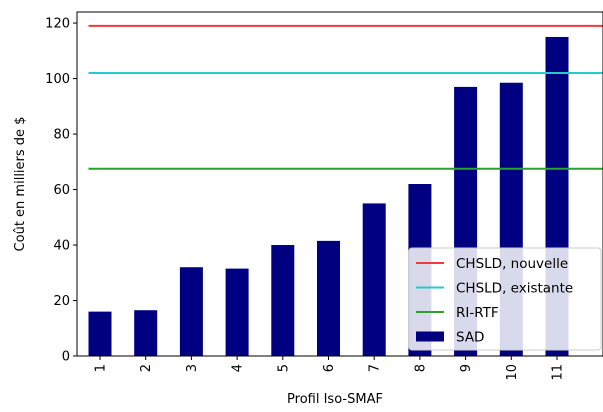 The height and width of the screenshot is (412, 603). Describe the element at coordinates (329, 368) in the screenshot. I see `x-tick-label: 6` at that location.